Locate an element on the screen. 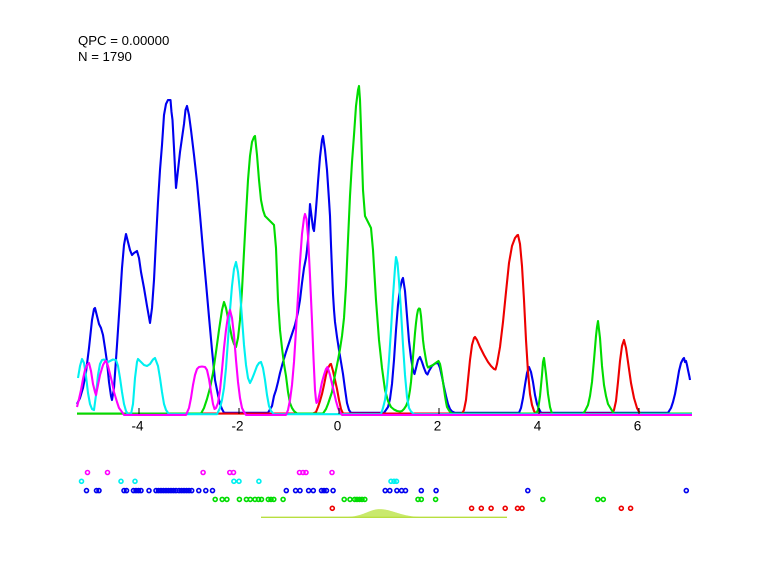 The width and height of the screenshot is (768, 576). svg-text: -4 is located at coordinates (137, 426).